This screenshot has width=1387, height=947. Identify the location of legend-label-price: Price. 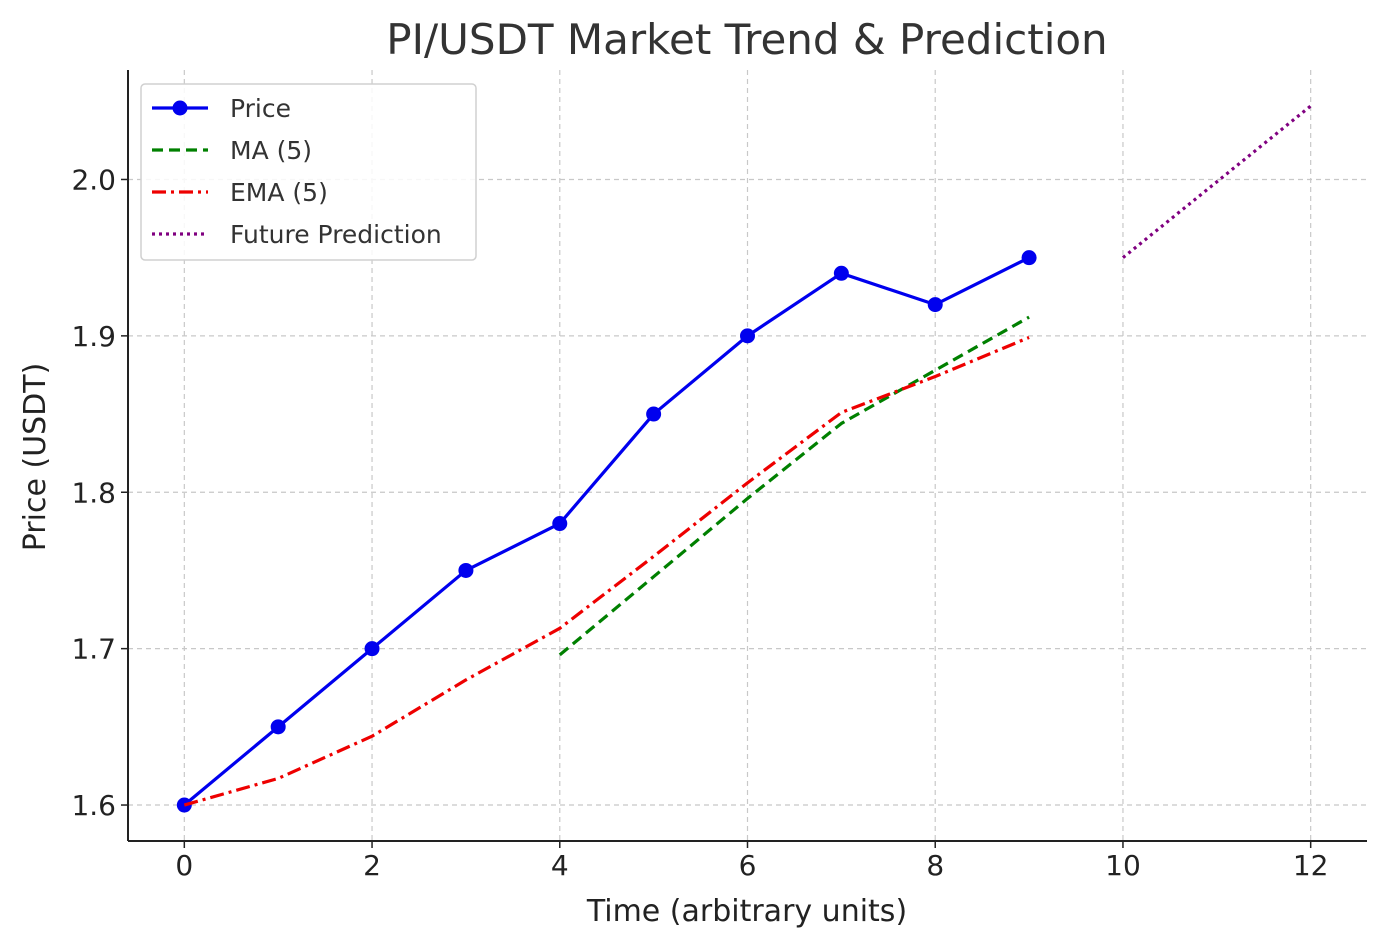
(260, 108).